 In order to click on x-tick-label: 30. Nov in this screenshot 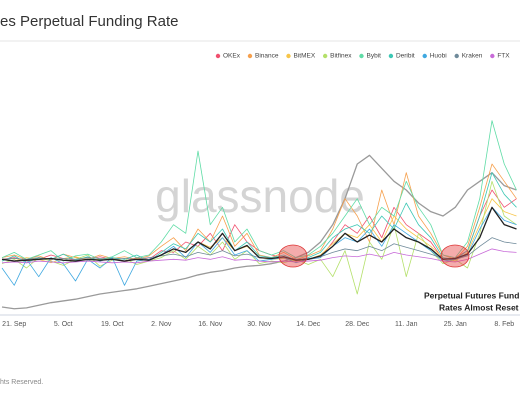, I will do `click(259, 324)`.